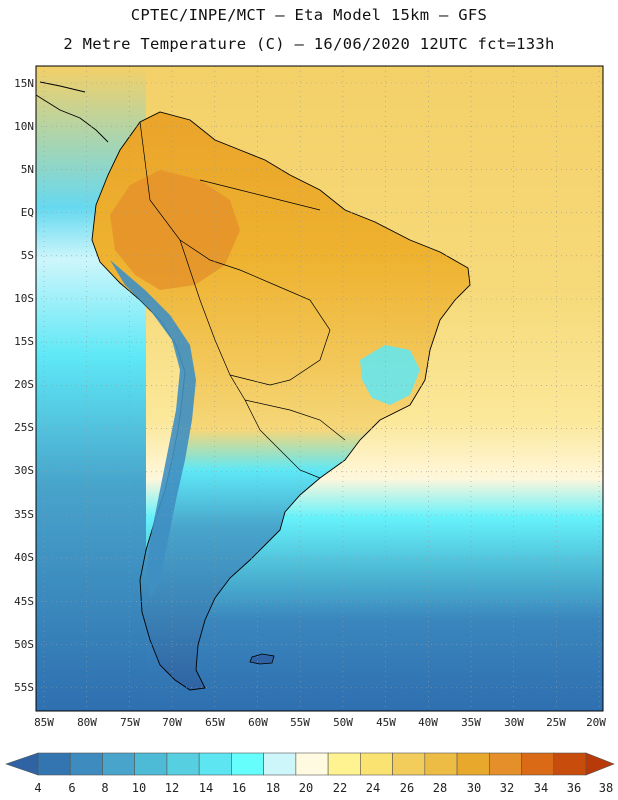 The width and height of the screenshot is (618, 800). I want to click on lat-label: 10S, so click(24, 298).